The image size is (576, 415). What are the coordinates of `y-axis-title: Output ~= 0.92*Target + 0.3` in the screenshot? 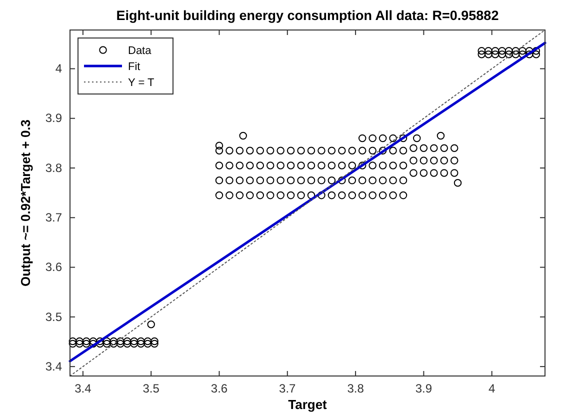 It's located at (25, 203).